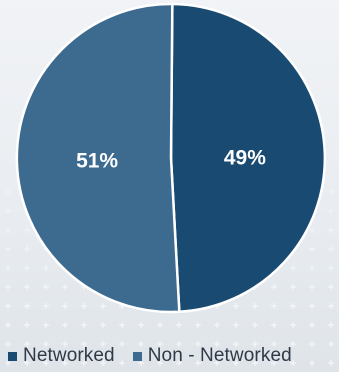  I want to click on legend-label-networked: Networked, so click(69, 356).